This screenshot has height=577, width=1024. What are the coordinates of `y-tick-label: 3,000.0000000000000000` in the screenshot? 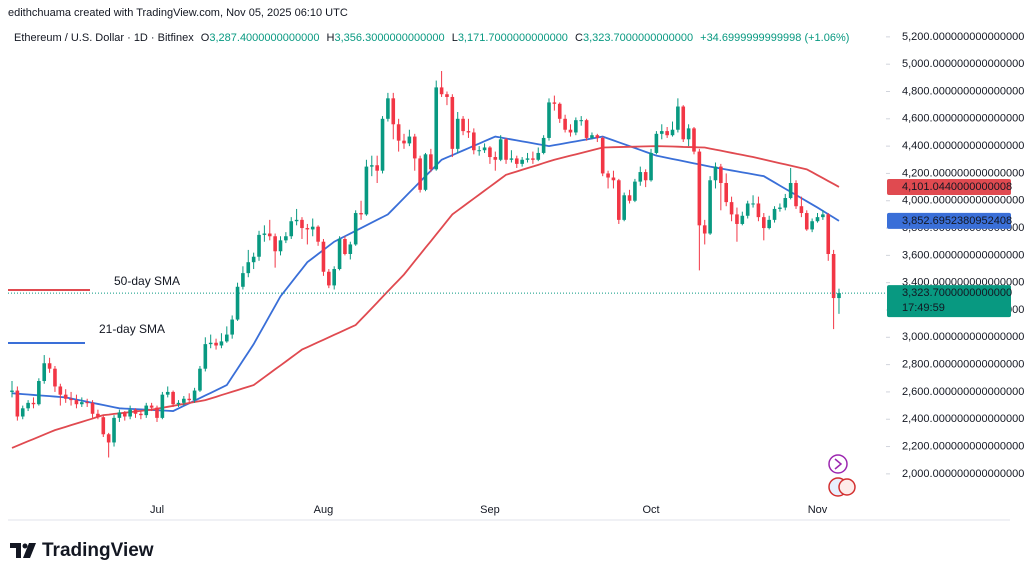 It's located at (963, 337).